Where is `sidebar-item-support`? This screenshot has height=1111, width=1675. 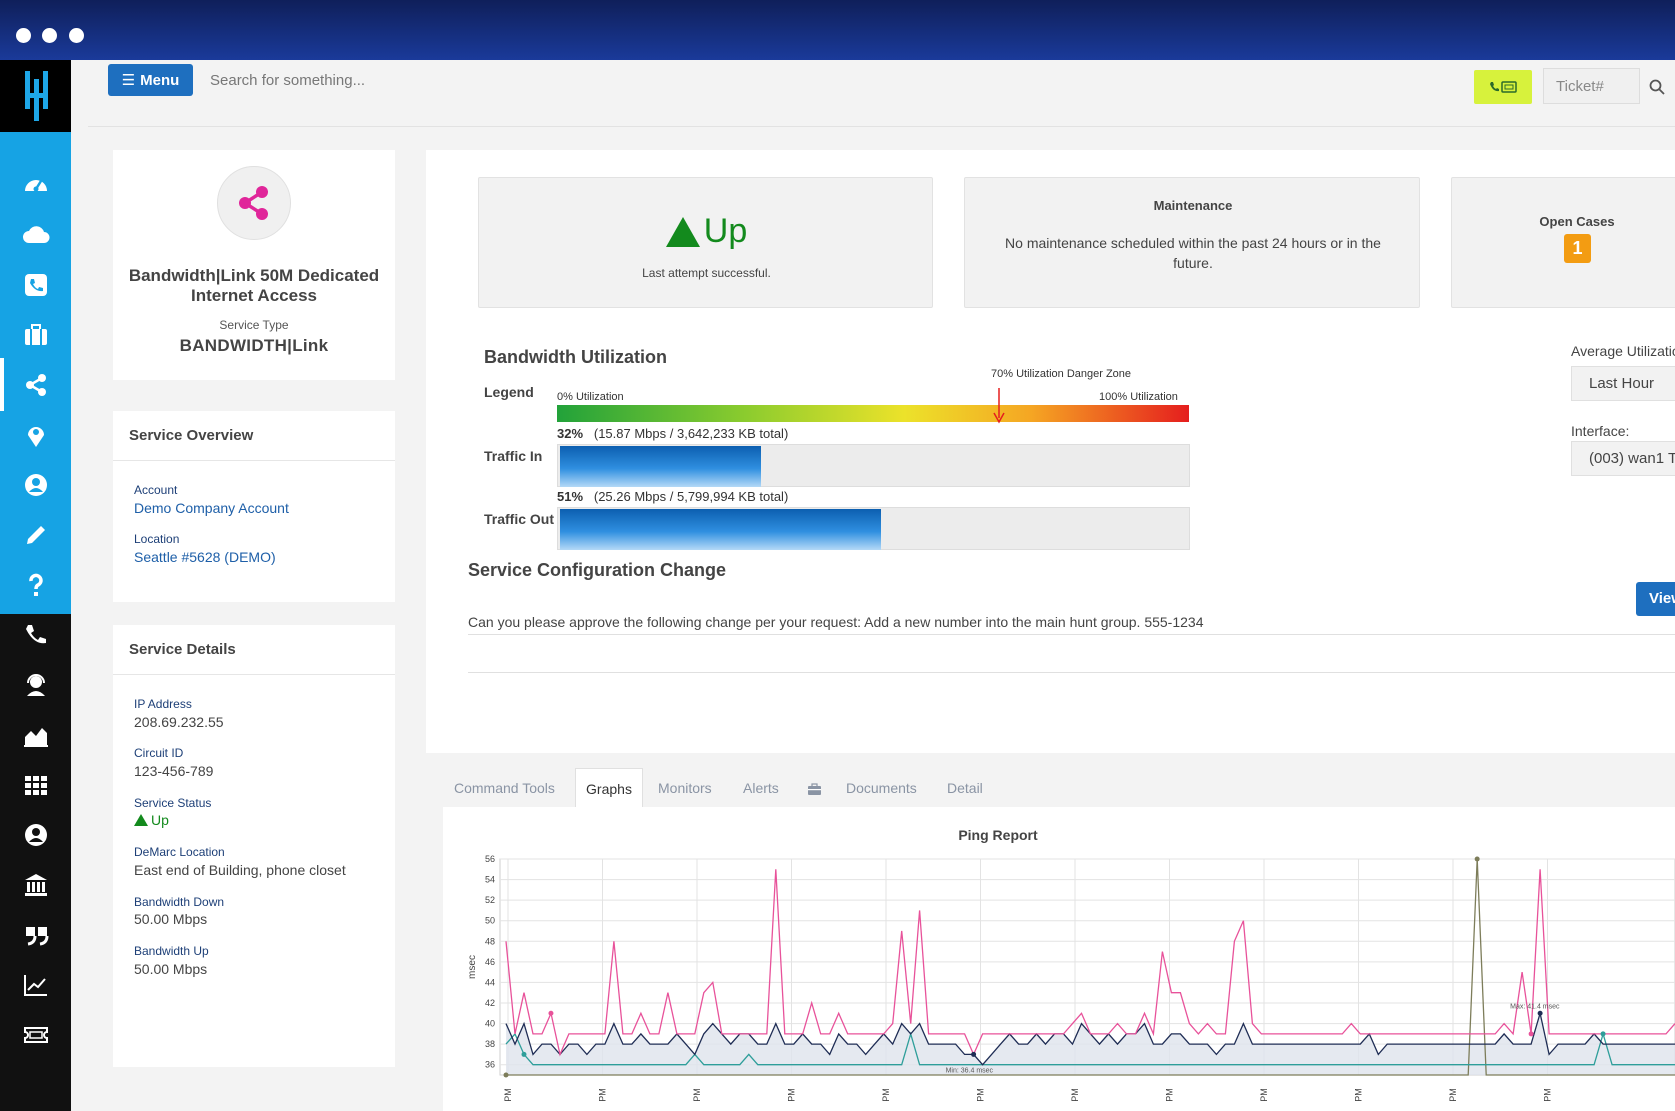
sidebar-item-support is located at coordinates (35, 684).